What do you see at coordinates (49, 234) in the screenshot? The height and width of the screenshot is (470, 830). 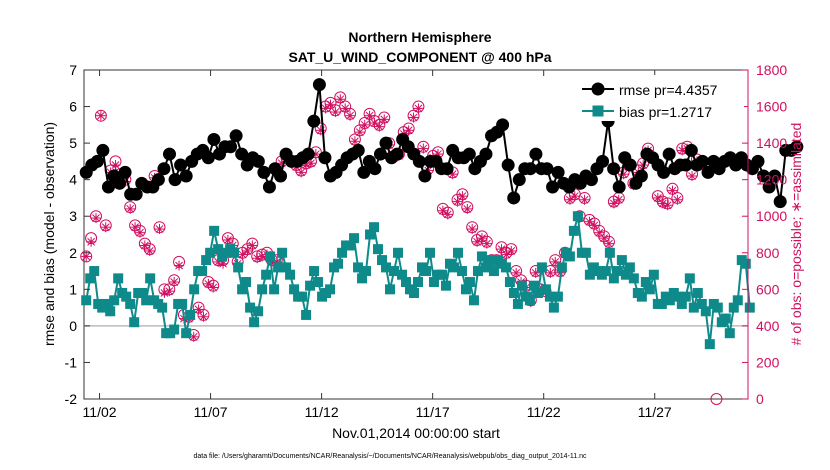 I see `y-axis-label-left: rmse and bias (model - observation)` at bounding box center [49, 234].